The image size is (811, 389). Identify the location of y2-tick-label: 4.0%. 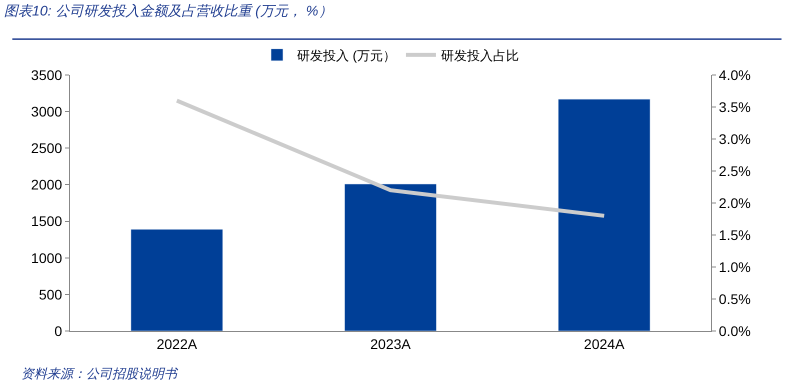
(734, 74).